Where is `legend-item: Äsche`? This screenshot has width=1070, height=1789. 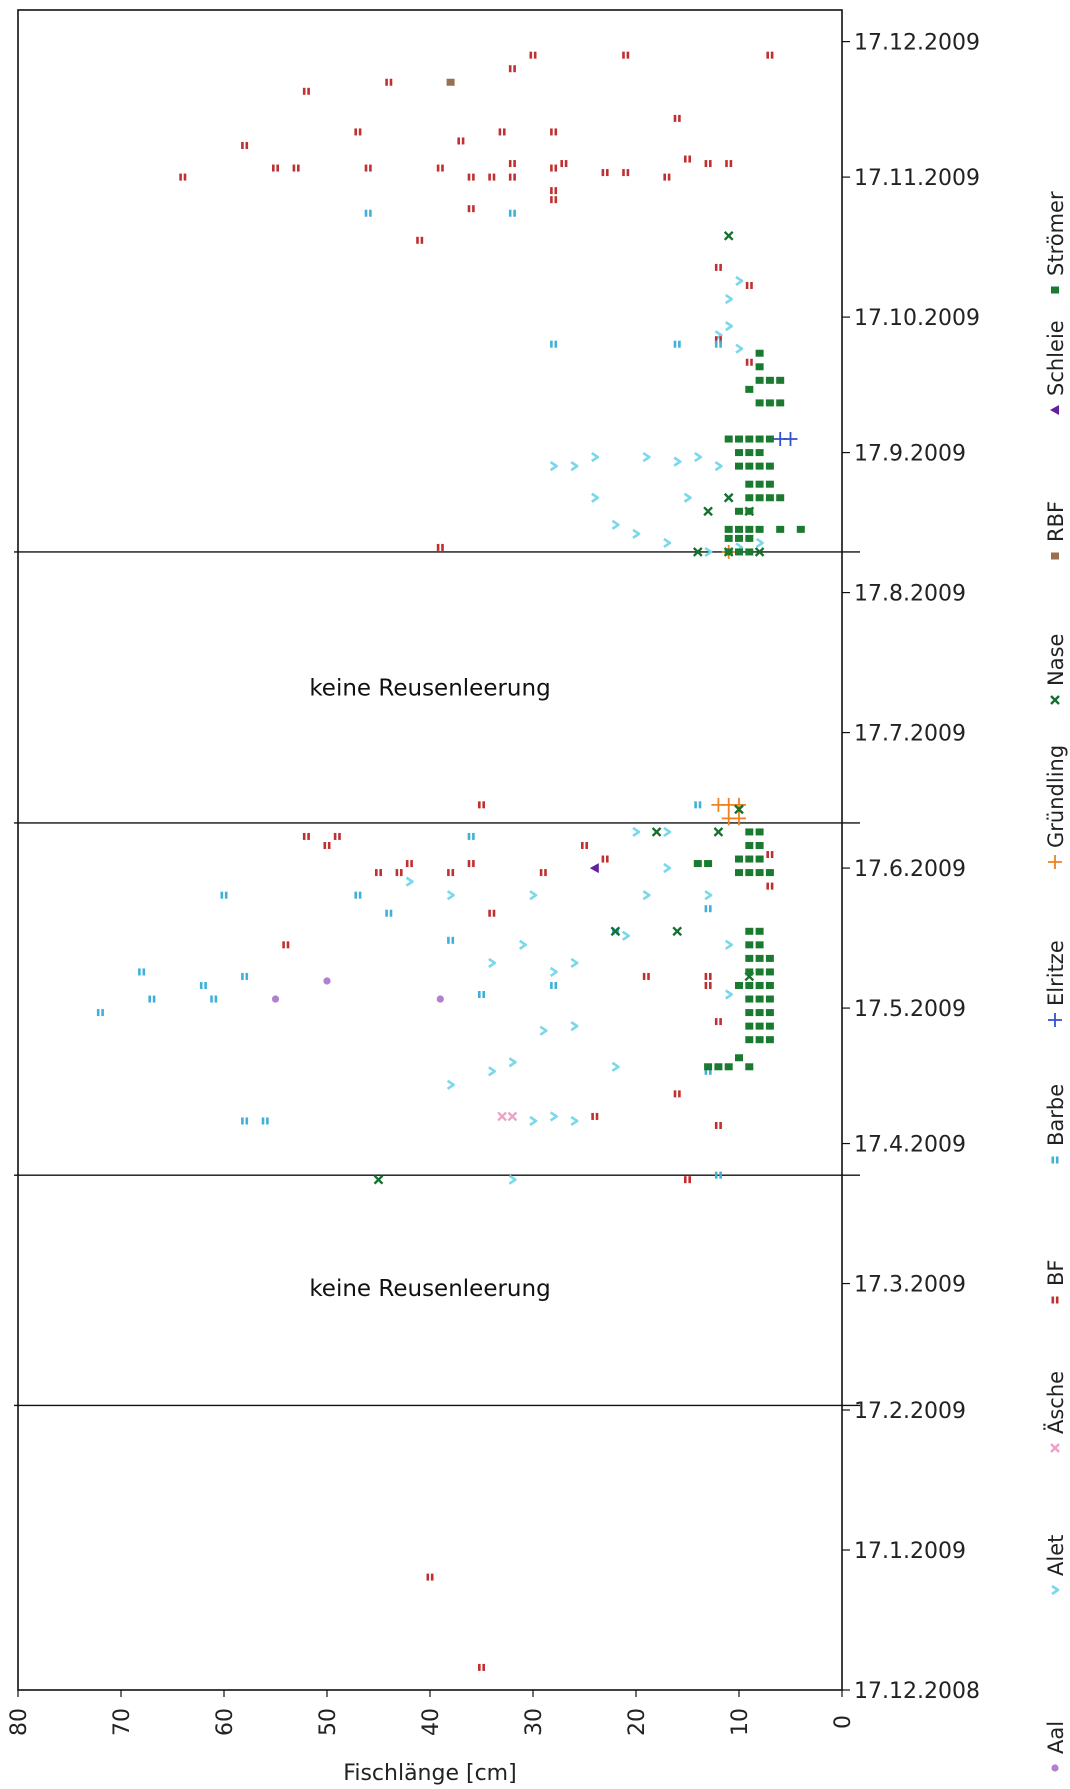
legend-item: Äsche is located at coordinates (1055, 1412).